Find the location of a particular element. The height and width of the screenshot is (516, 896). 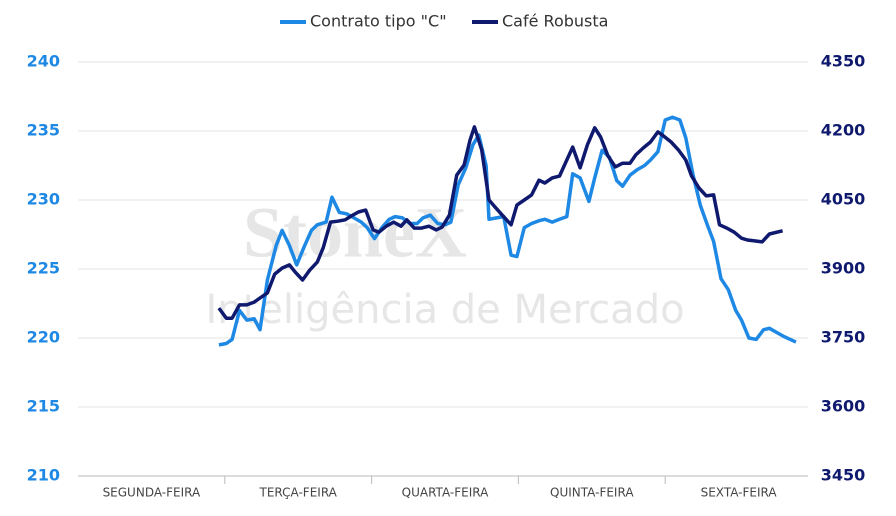

y-tick-label: 210 is located at coordinates (43, 475).